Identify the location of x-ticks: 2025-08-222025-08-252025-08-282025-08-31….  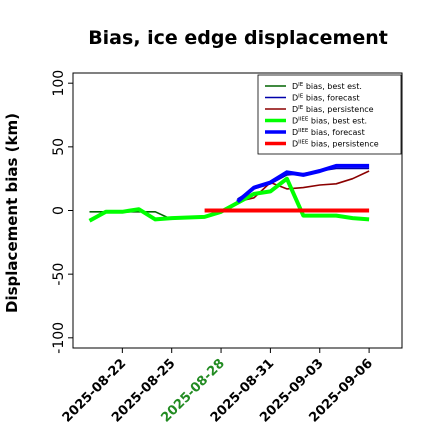
(218, 387).